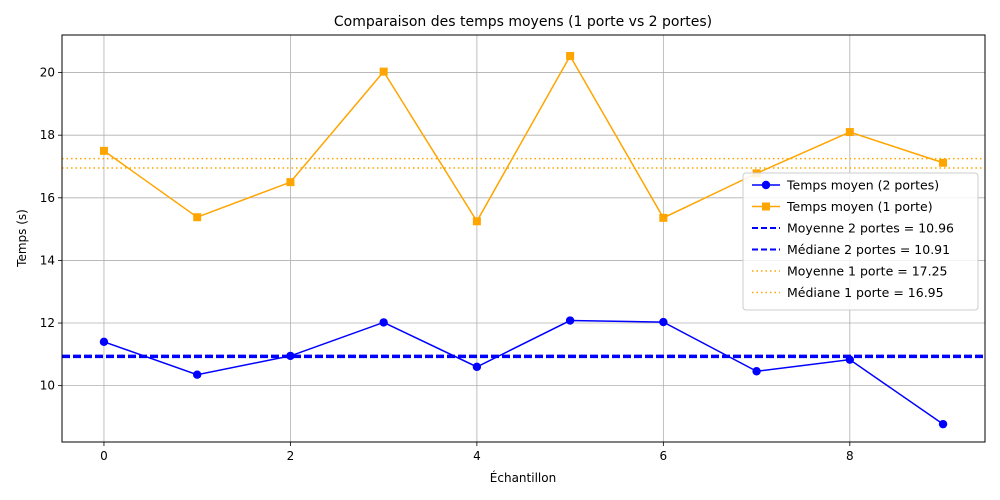 The height and width of the screenshot is (500, 1000). What do you see at coordinates (51, 229) in the screenshot?
I see `y-axis-ticks: 10 12 14 16 18 20` at bounding box center [51, 229].